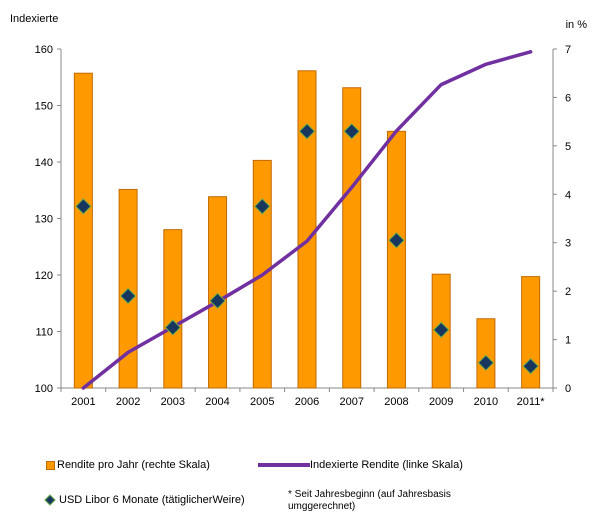 The height and width of the screenshot is (516, 595). Describe the element at coordinates (44, 220) in the screenshot. I see `left-tick-label: 130` at that location.